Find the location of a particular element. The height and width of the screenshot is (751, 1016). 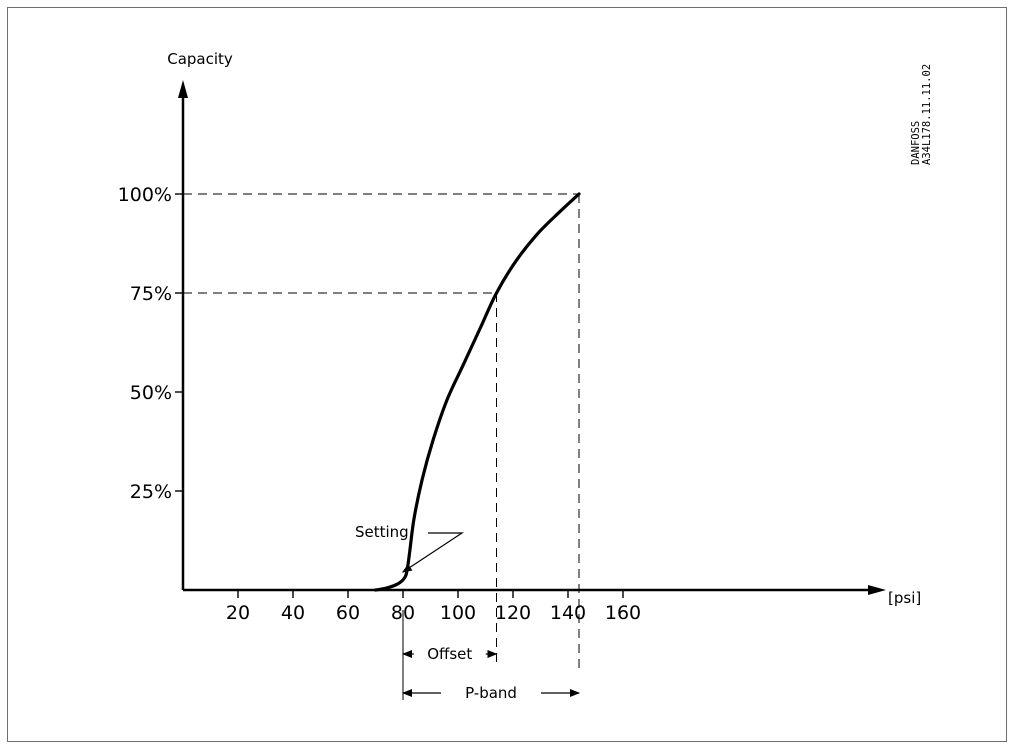

x-tick-label-20: 20 is located at coordinates (238, 613).